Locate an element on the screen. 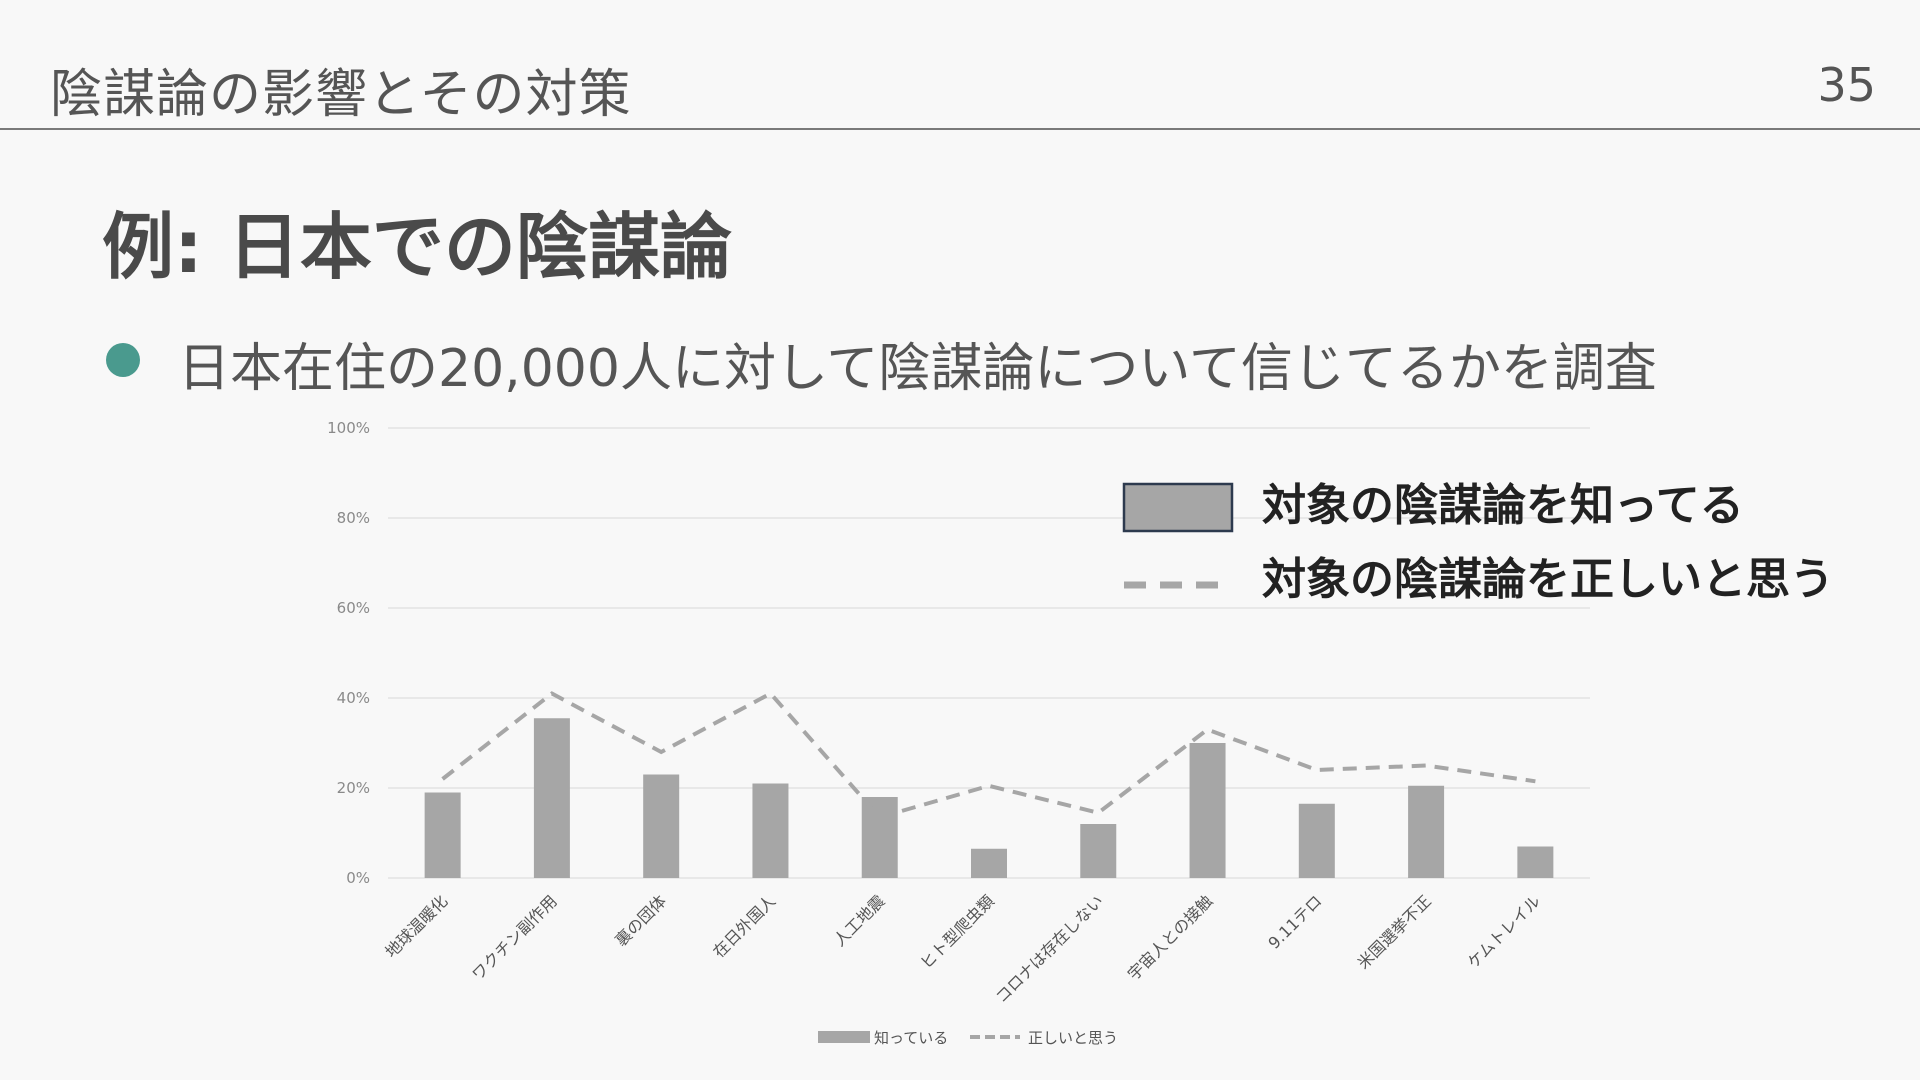 The width and height of the screenshot is (1920, 1080). y-tick-label: 40% is located at coordinates (353, 698).